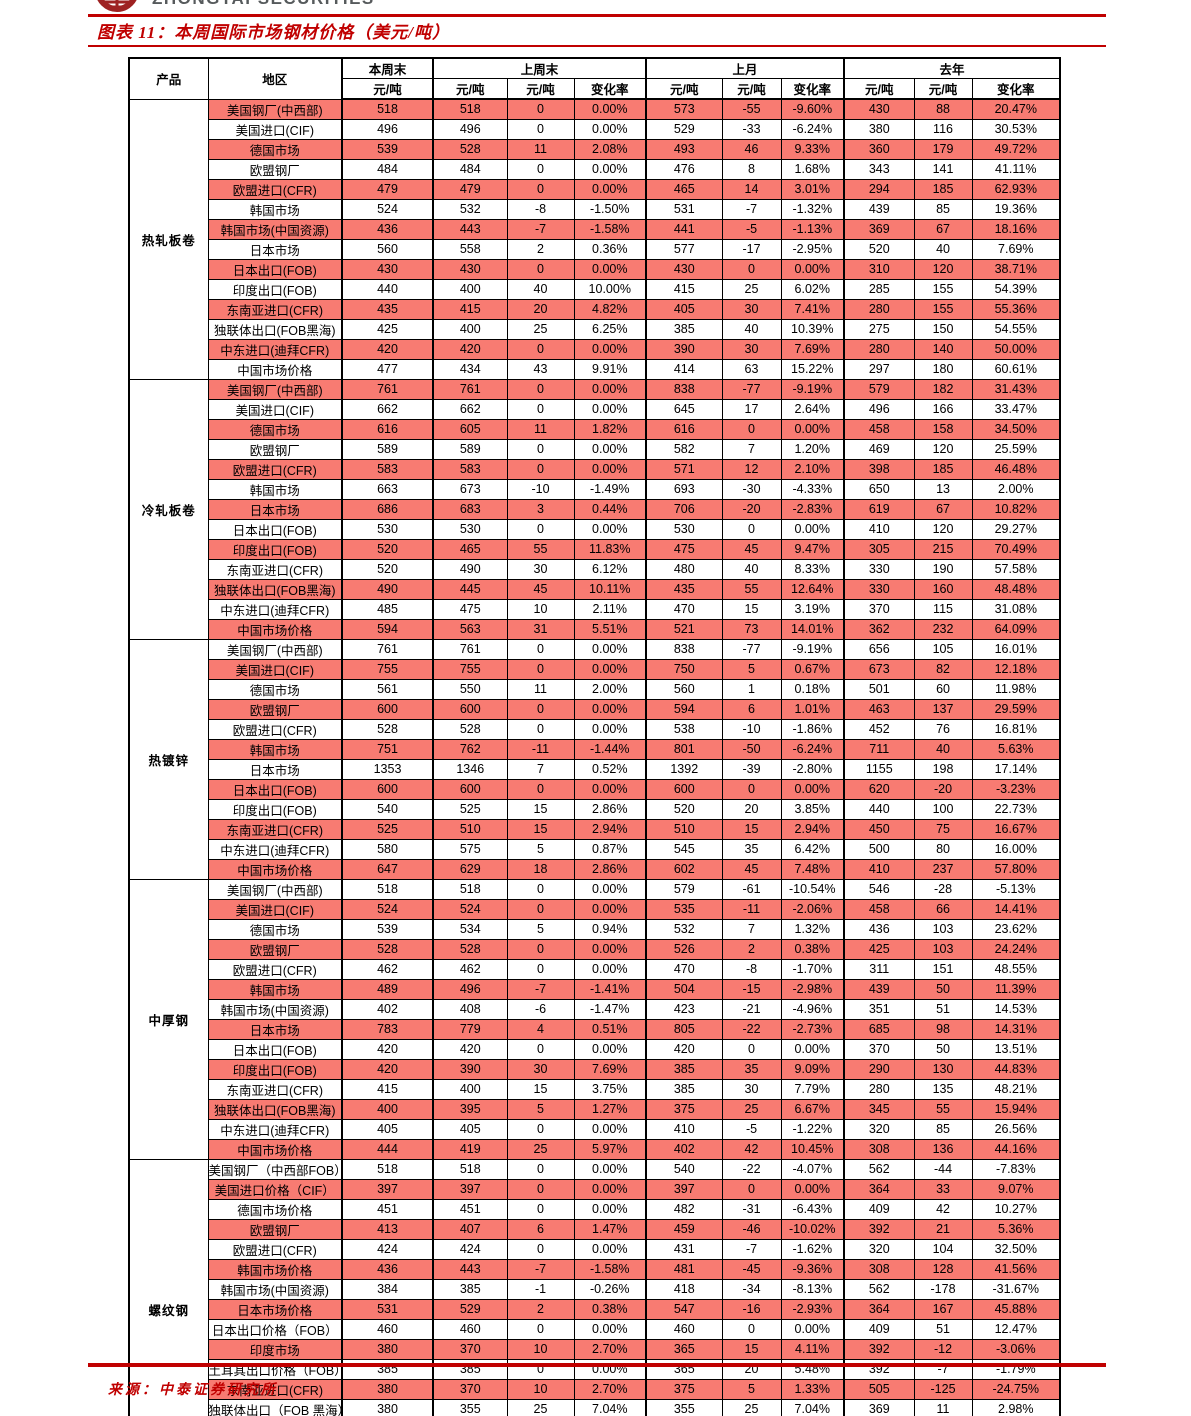  What do you see at coordinates (943, 669) in the screenshot?
I see `value-cell: 82` at bounding box center [943, 669].